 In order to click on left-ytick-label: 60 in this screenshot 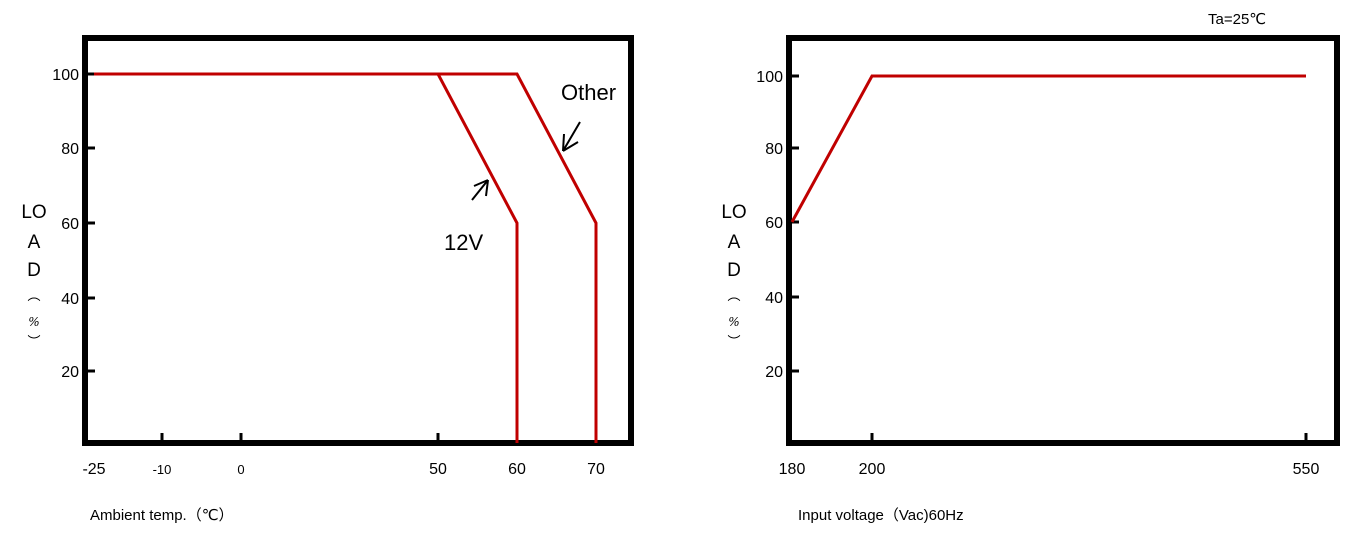, I will do `click(70, 224)`.